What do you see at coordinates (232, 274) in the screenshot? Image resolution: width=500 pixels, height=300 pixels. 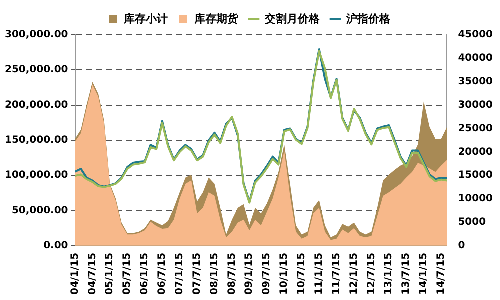 I see `x-tick-label: 08/7/15` at bounding box center [232, 274].